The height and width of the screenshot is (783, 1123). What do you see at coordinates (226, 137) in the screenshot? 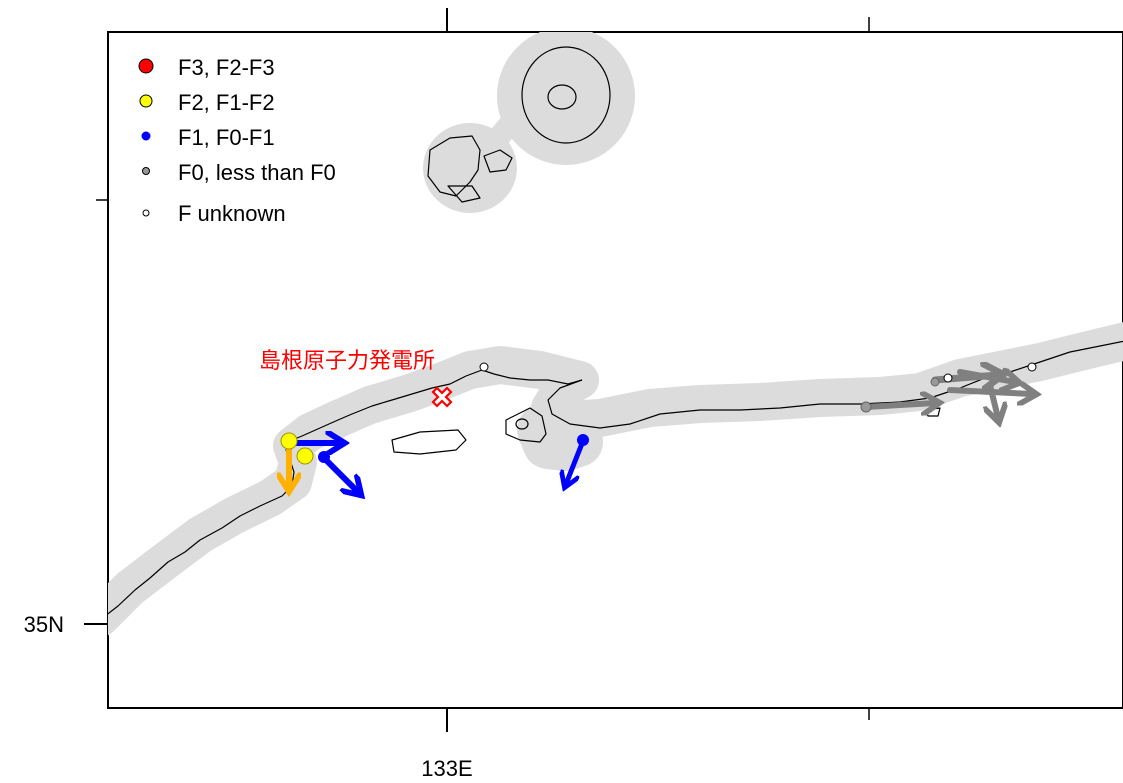
I see `legend-label: F1, F0-F1` at bounding box center [226, 137].